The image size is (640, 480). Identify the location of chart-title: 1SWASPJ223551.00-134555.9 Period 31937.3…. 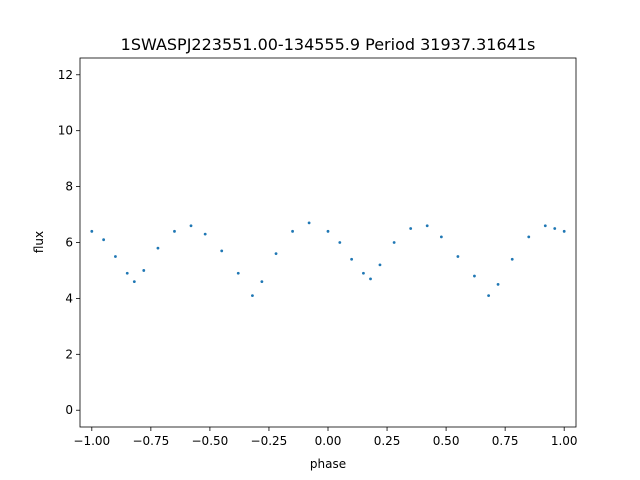
(328, 44).